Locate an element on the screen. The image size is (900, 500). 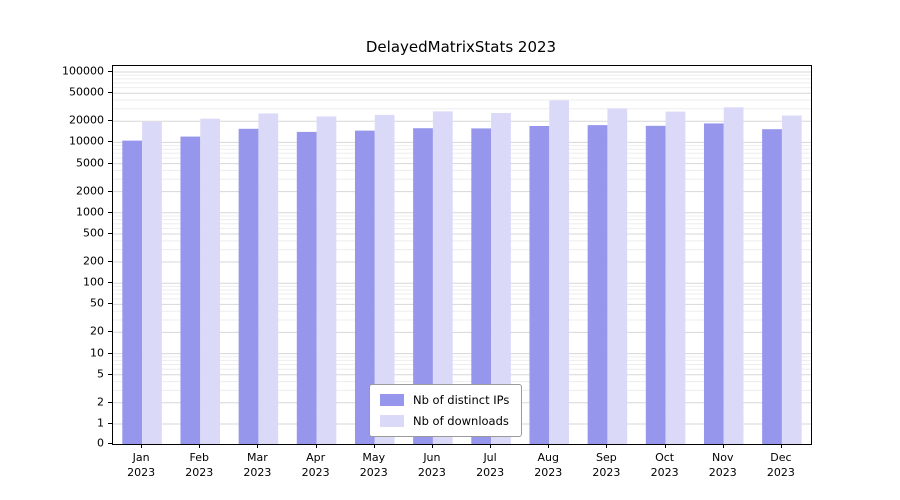
bar-downloads-jul is located at coordinates (501, 278).